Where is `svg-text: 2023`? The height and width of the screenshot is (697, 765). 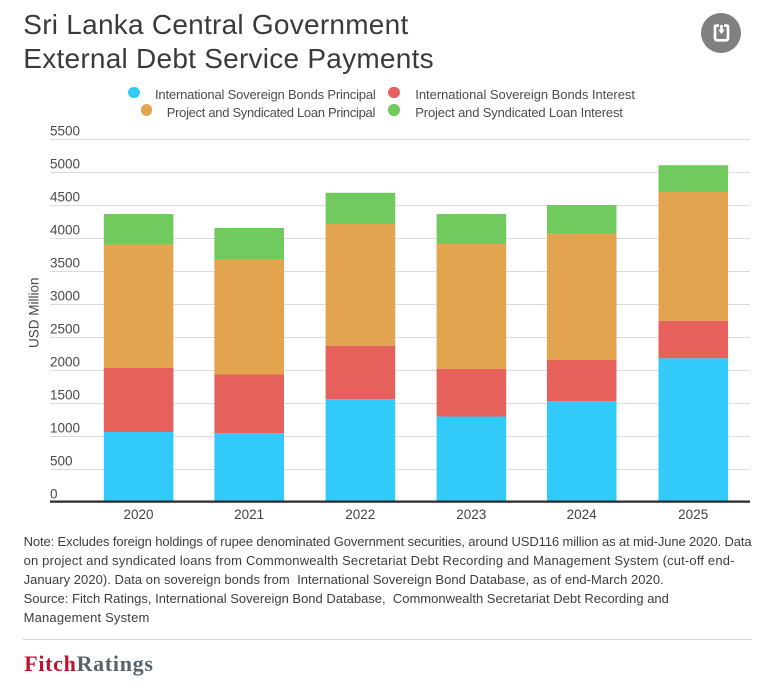 svg-text: 2023 is located at coordinates (471, 514).